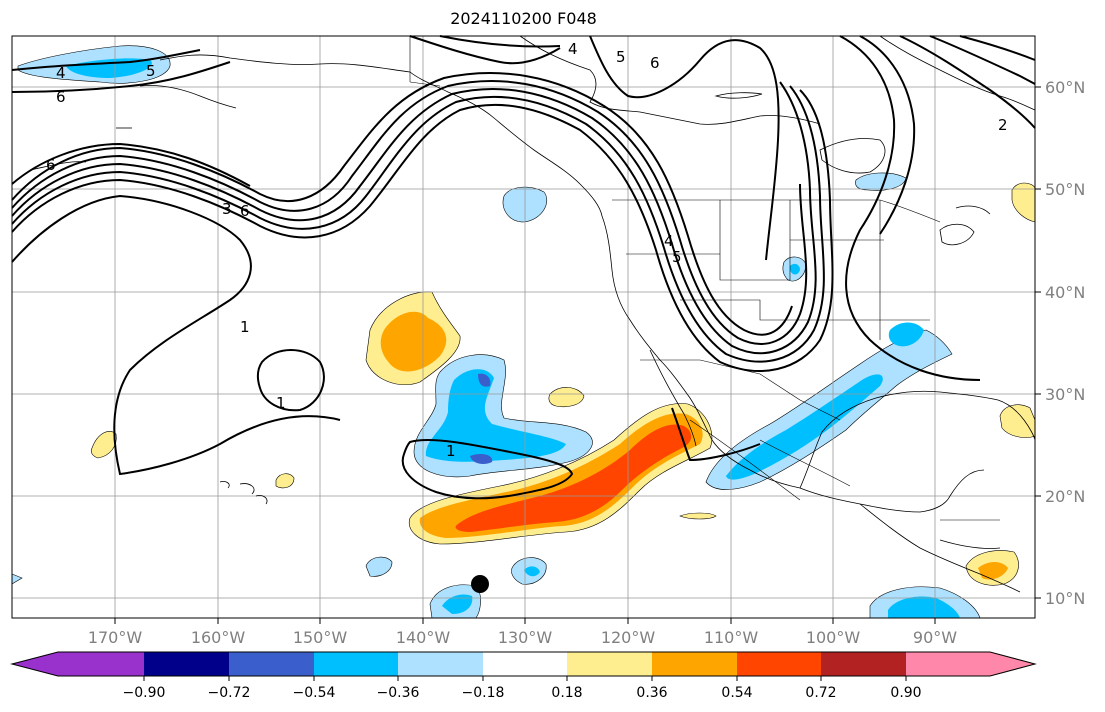 The image size is (1105, 712). I want to click on colorbar-tick-label: 0.54, so click(736, 693).